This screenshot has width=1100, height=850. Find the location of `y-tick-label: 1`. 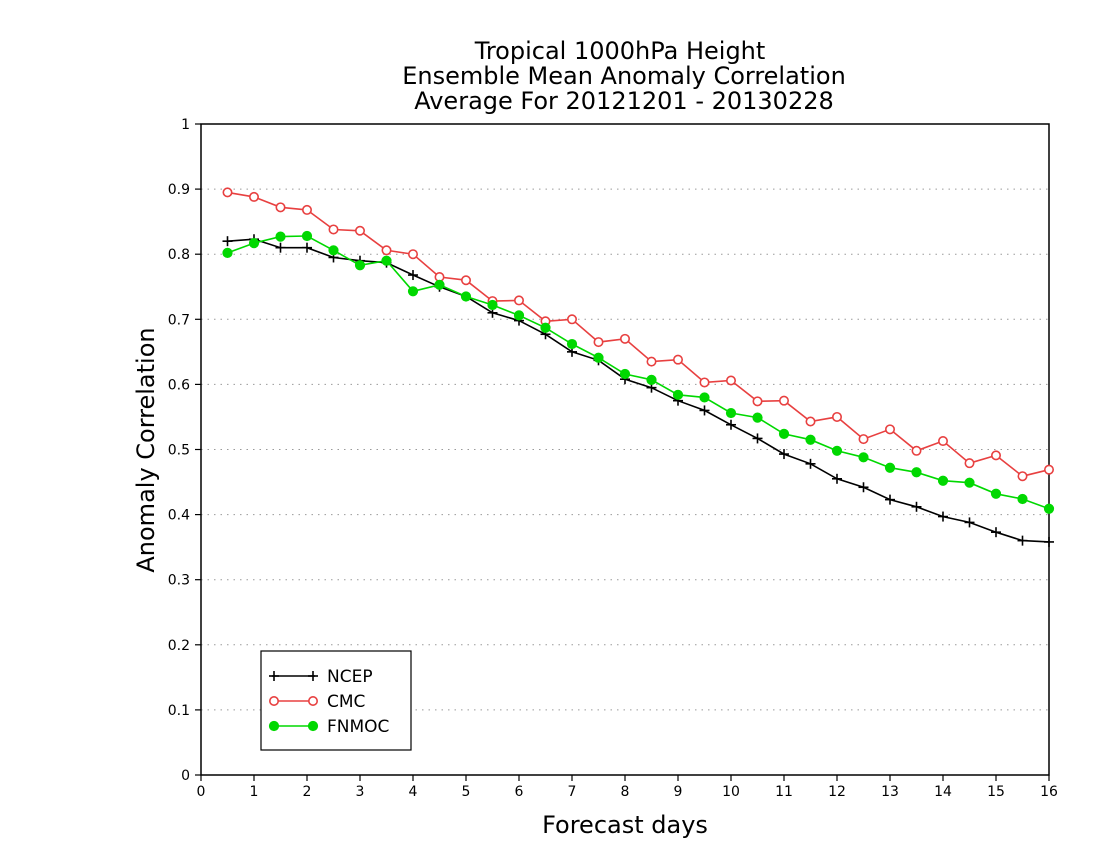

y-tick-label: 1 is located at coordinates (185, 125).